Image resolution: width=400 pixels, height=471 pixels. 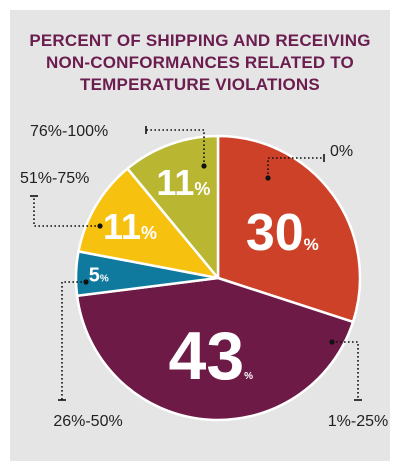 I want to click on slice-category-label-5: 76%-100%, so click(x=69, y=131).